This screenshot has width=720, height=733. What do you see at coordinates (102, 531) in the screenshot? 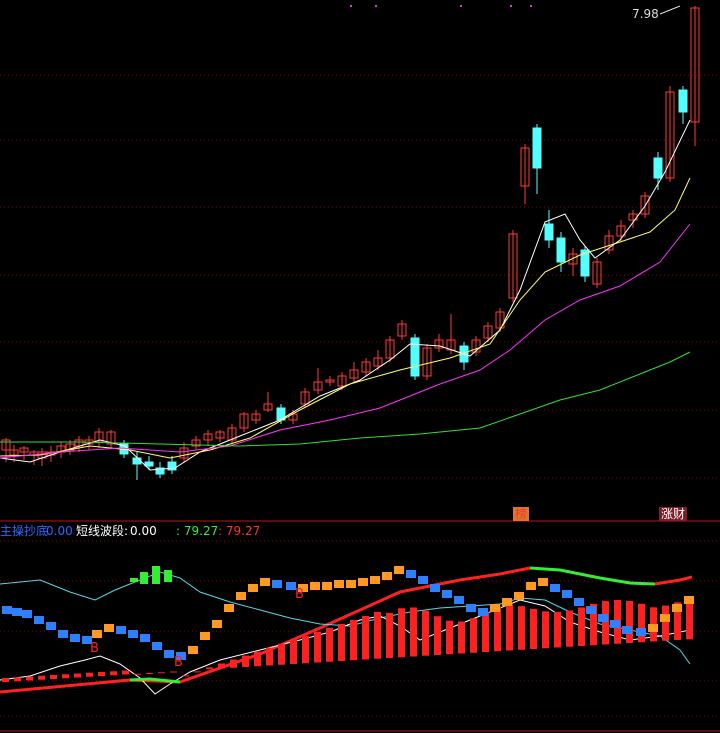
I see `wave-label: 短线波段:` at bounding box center [102, 531].